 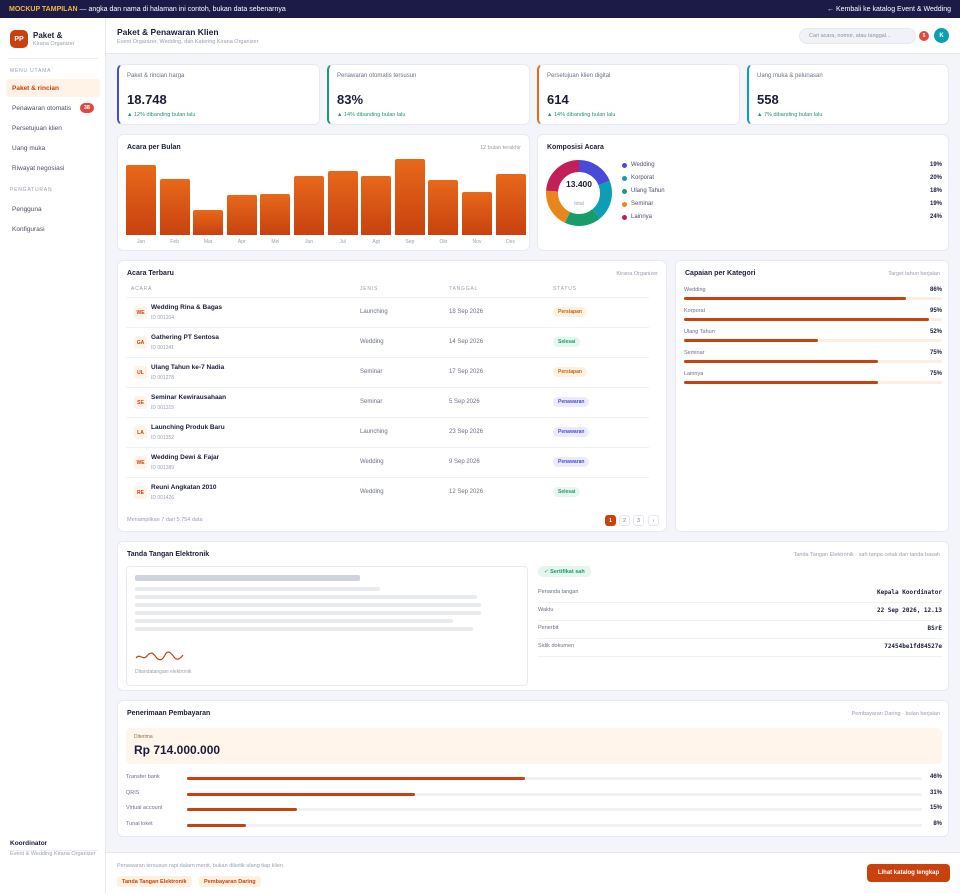 What do you see at coordinates (895, 714) in the screenshot?
I see `section-meta: Pembayaran Daring · bulan berjalan` at bounding box center [895, 714].